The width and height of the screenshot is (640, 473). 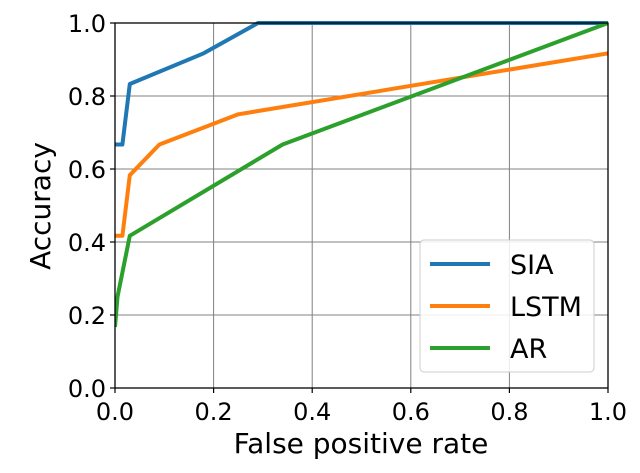 I want to click on y-axis-label: Accuracy, so click(x=40, y=206).